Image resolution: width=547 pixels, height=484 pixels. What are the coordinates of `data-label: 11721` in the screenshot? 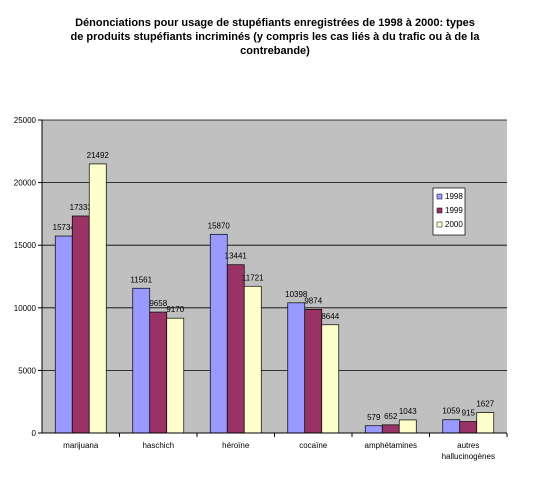 It's located at (253, 277).